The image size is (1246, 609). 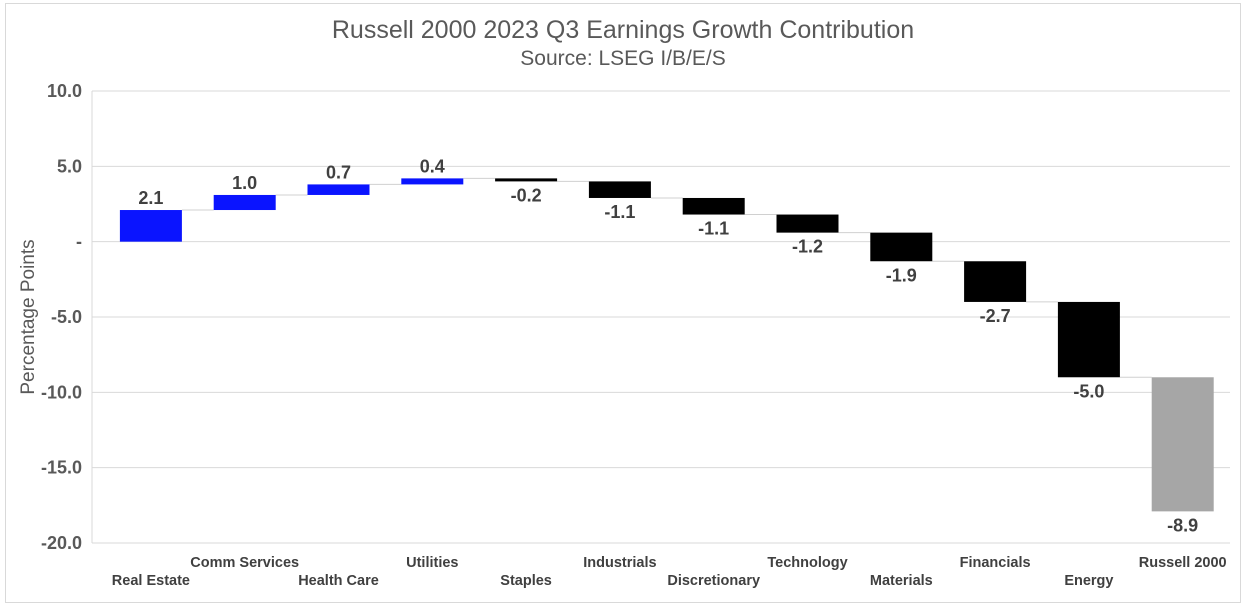 I want to click on category-label: Discretionary, so click(x=713, y=581).